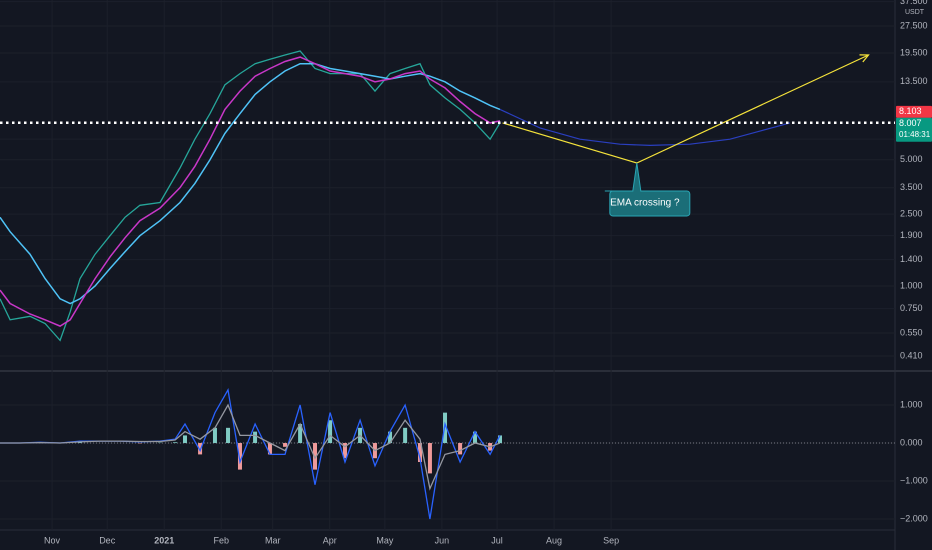 The image size is (932, 550). Describe the element at coordinates (914, 3) in the screenshot. I see `y-tick-label: 37.500` at that location.